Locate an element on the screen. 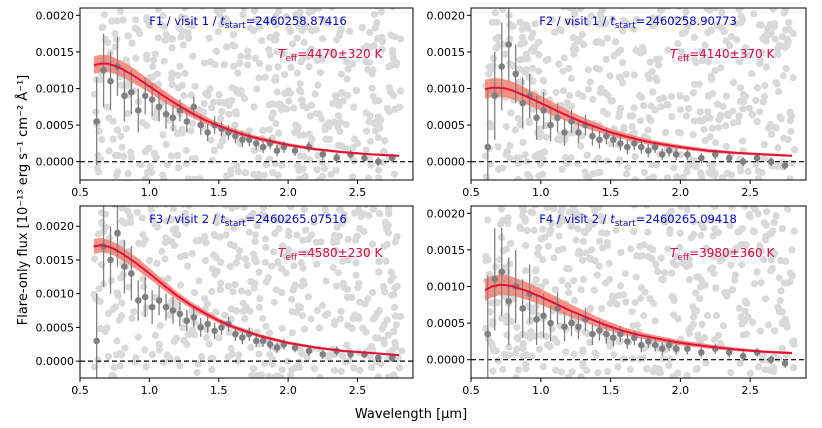 Image resolution: width=822 pixels, height=428 pixels. y-tick-label: 0.0010 is located at coordinates (55, 294).